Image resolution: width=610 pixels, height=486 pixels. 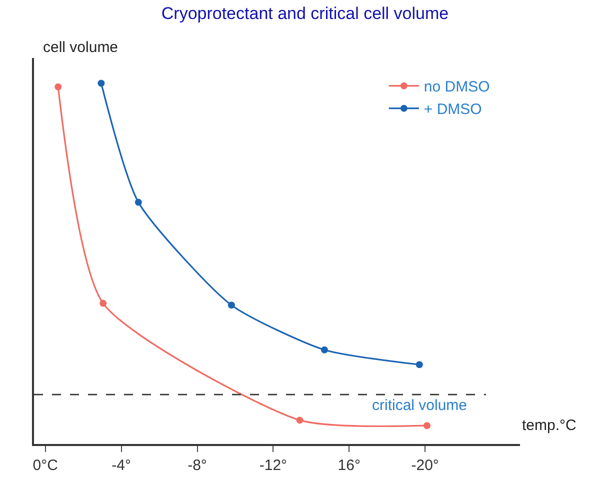 I want to click on y-axis-title: cell volume, so click(x=80, y=47).